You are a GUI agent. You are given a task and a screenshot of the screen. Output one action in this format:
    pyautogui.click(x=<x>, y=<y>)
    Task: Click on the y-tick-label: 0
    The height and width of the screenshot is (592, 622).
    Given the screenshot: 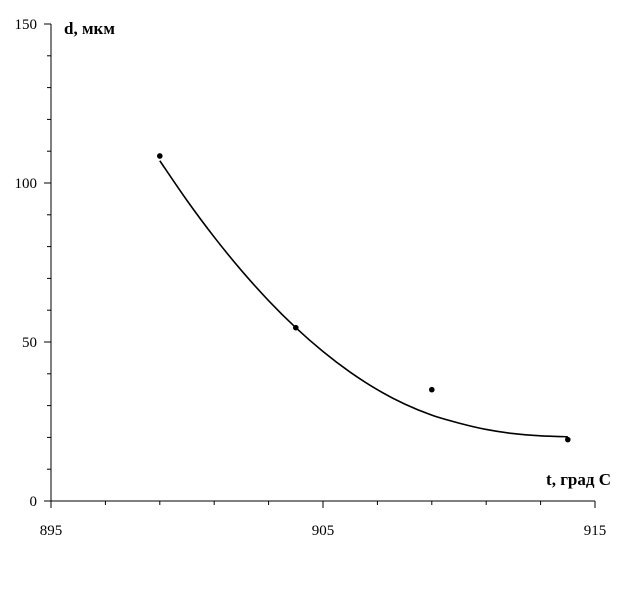 What is the action you would take?
    pyautogui.click(x=34, y=502)
    